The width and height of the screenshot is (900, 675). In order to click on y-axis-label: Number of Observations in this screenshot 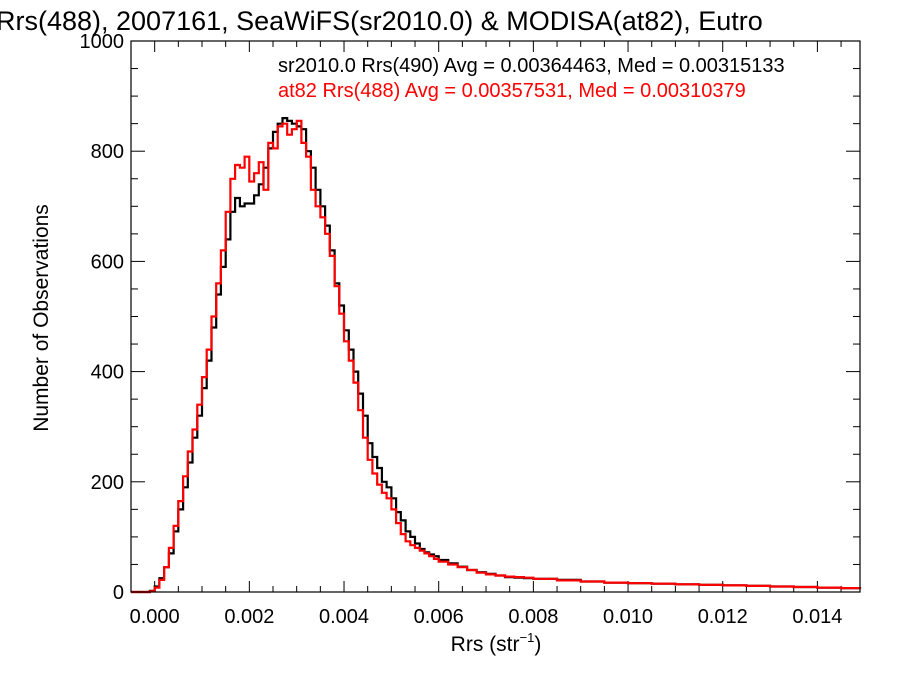, I will do `click(41, 318)`.